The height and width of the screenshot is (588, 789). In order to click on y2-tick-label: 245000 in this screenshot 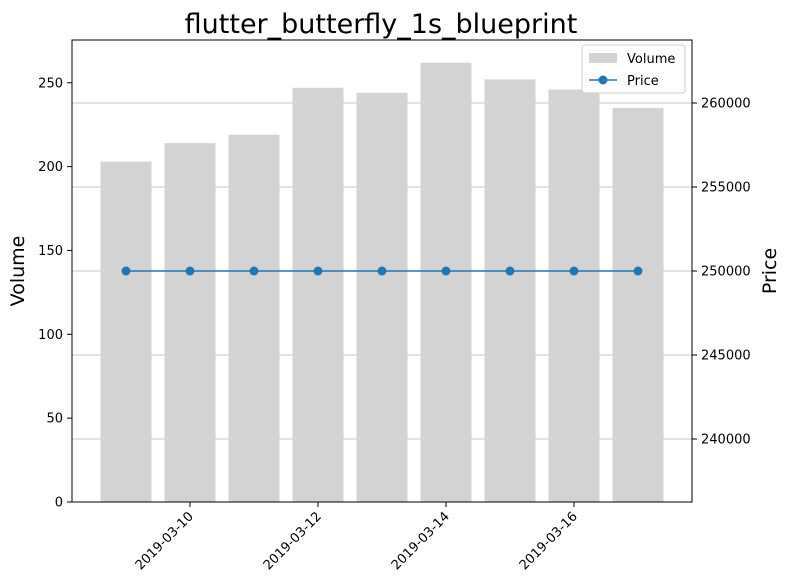, I will do `click(726, 356)`.